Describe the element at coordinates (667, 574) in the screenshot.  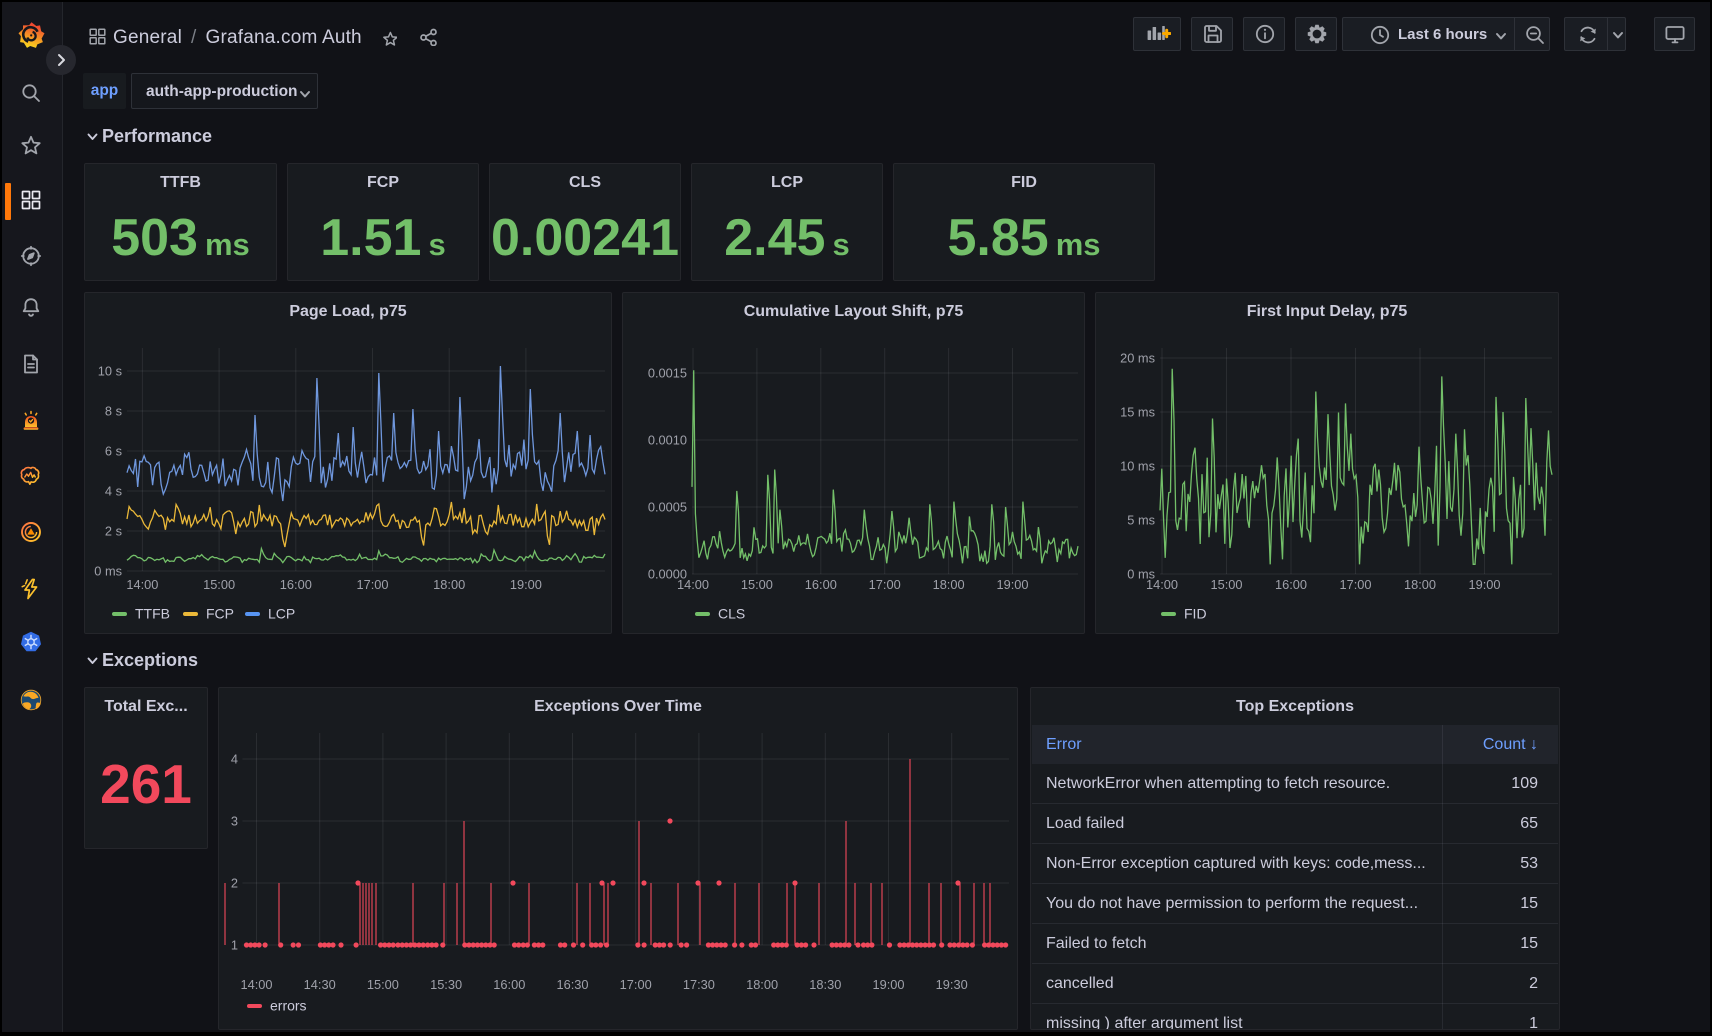
I see `svg-text: 0.0000` at that location.